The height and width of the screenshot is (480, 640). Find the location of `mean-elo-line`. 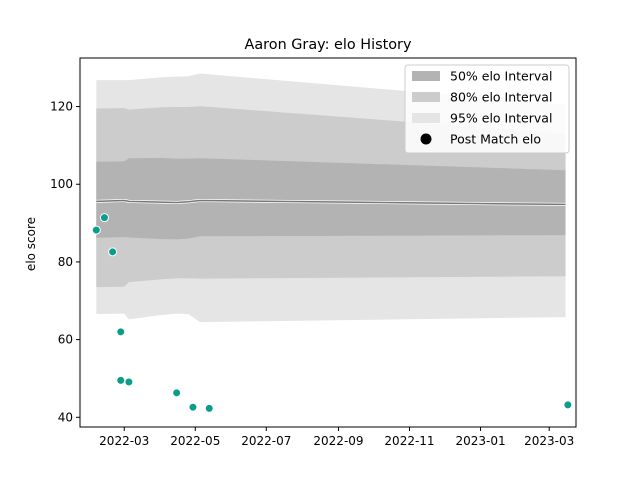

mean-elo-line is located at coordinates (331, 202).